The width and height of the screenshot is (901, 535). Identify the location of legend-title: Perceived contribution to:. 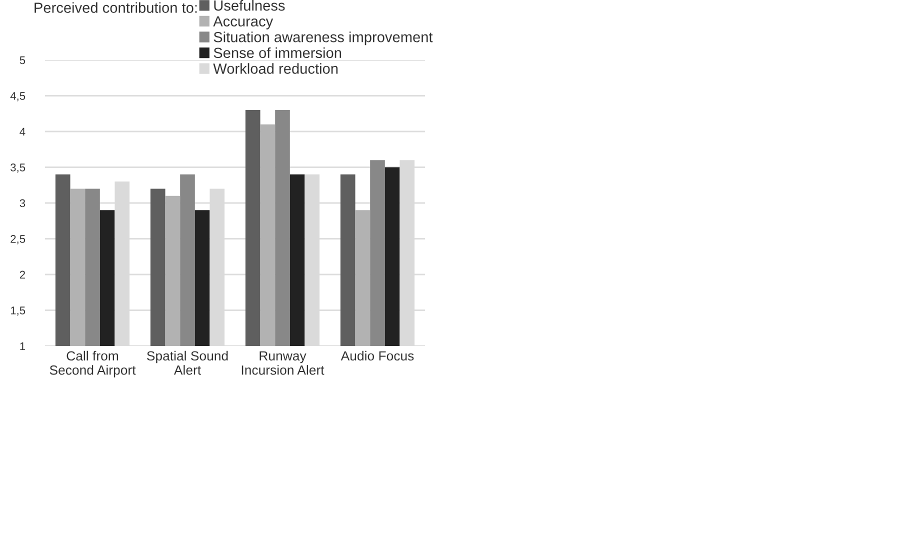
(115, 7).